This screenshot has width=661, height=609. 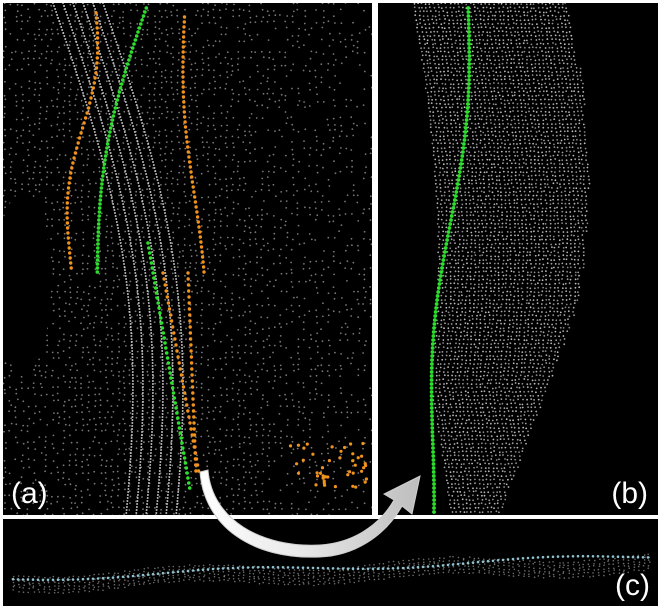 I want to click on panel-b-label: (b), so click(x=629, y=493).